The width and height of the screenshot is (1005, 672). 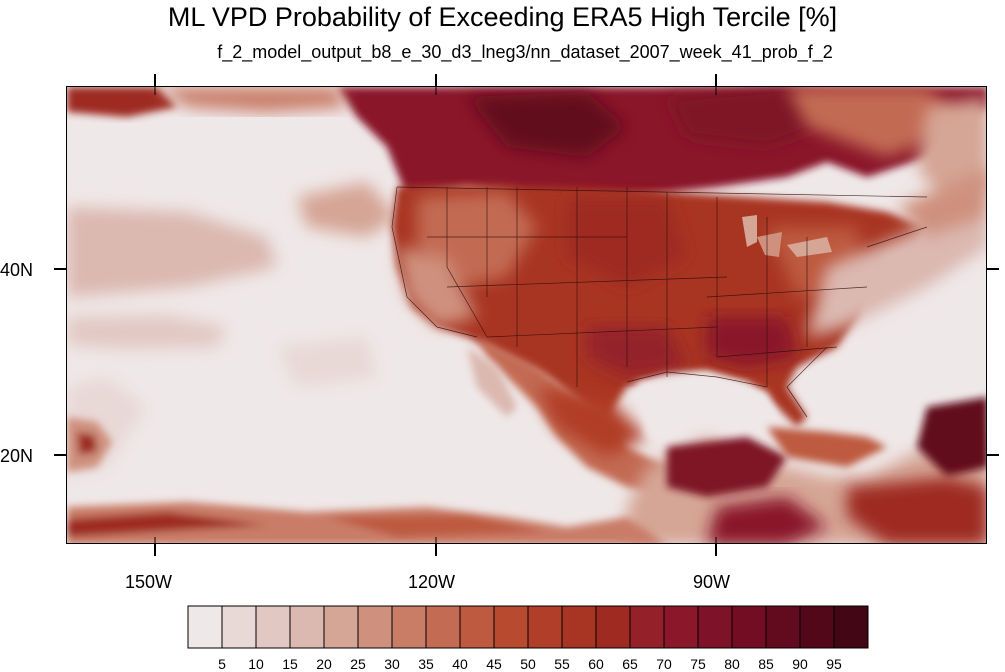 What do you see at coordinates (597, 422) in the screenshot?
I see `mexico-region` at bounding box center [597, 422].